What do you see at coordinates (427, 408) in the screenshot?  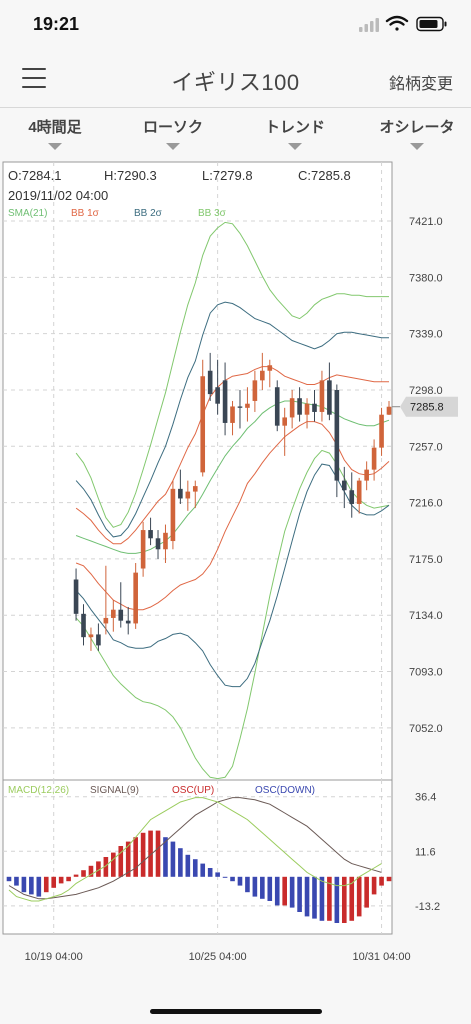 I see `current-price-label: 7285.8` at bounding box center [427, 408].